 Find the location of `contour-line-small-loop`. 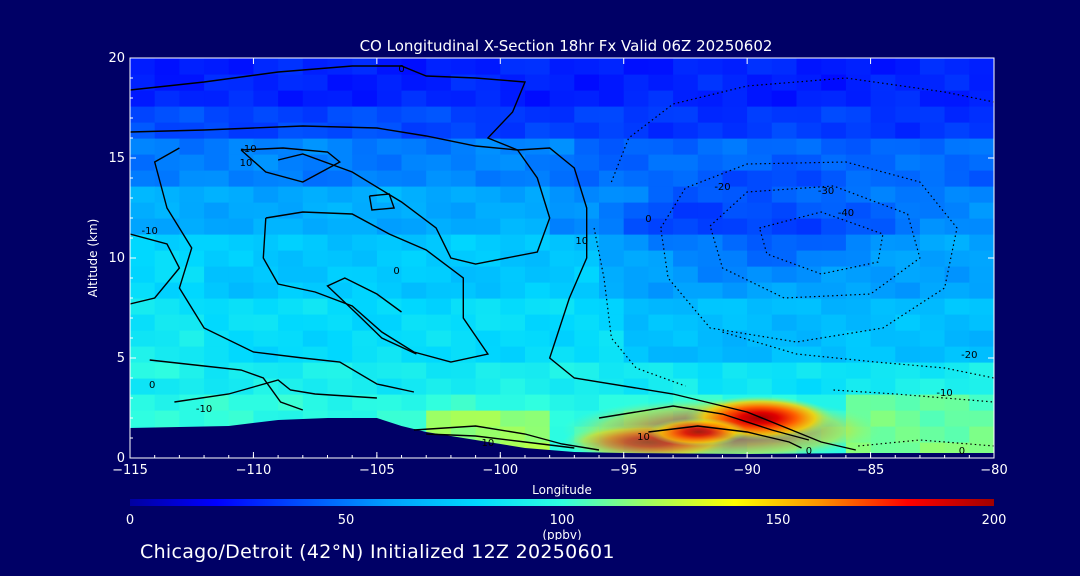

contour-line-small-loop is located at coordinates (291, 165).